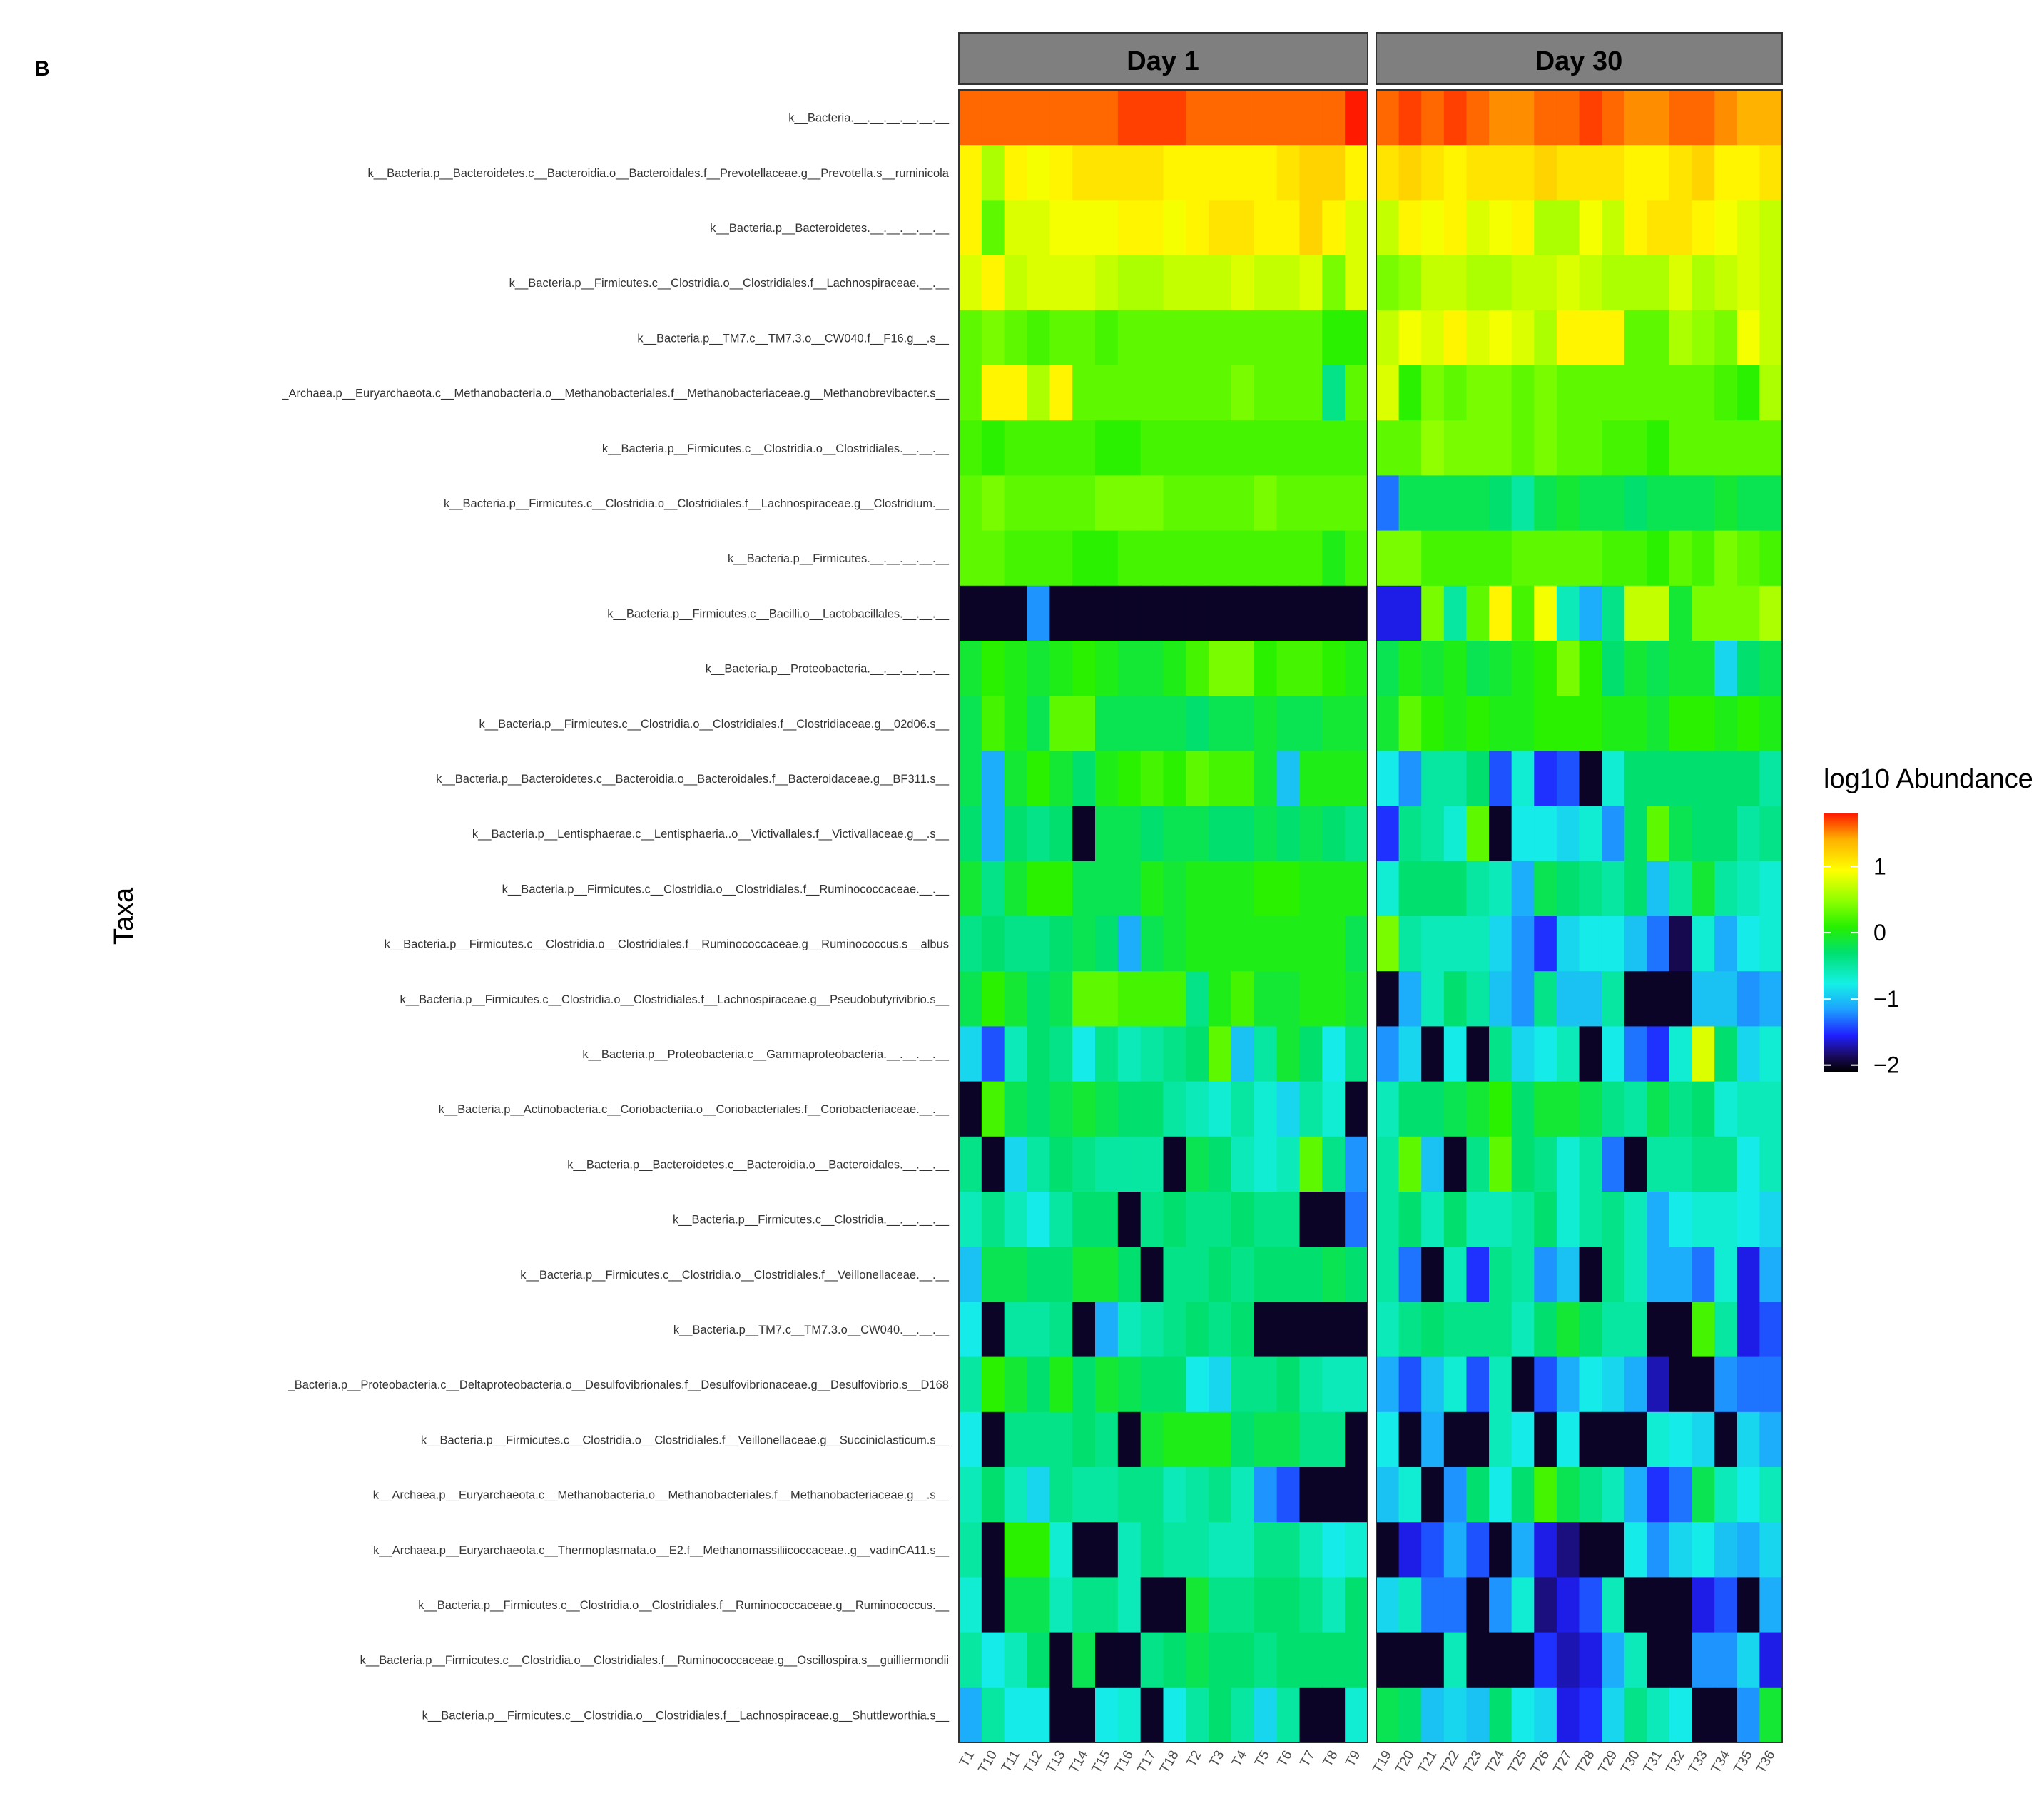  Describe the element at coordinates (1886, 1065) in the screenshot. I see `legend-tick-label-3: −2` at that location.